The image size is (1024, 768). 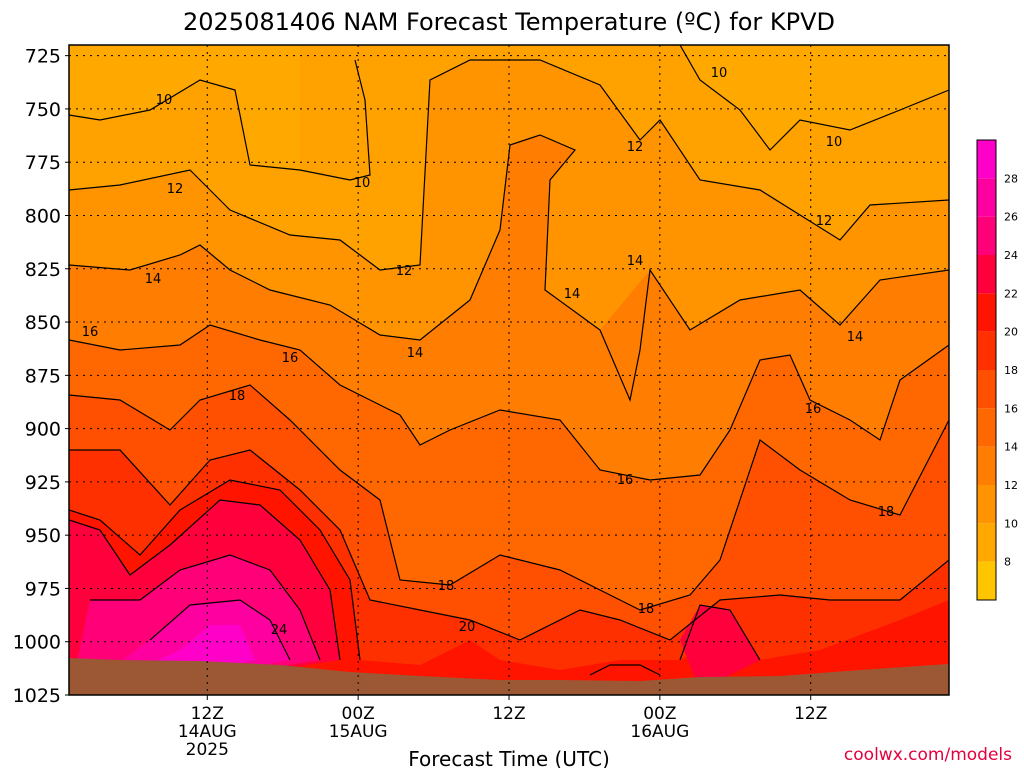 What do you see at coordinates (509, 676) in the screenshot?
I see `ground-terrain` at bounding box center [509, 676].